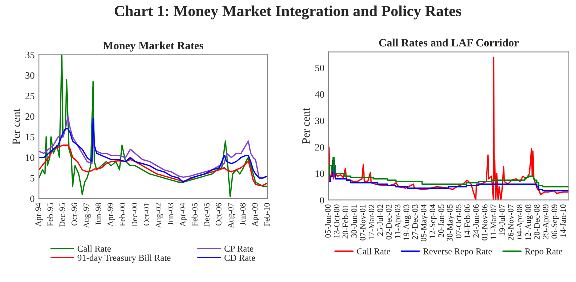  What do you see at coordinates (153, 165) in the screenshot?
I see `line-series` at bounding box center [153, 165].